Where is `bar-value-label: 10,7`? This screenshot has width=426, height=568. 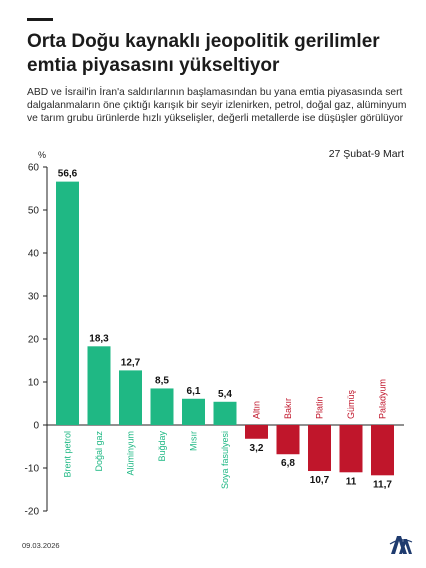
bar-value-label: 10,7 is located at coordinates (320, 480).